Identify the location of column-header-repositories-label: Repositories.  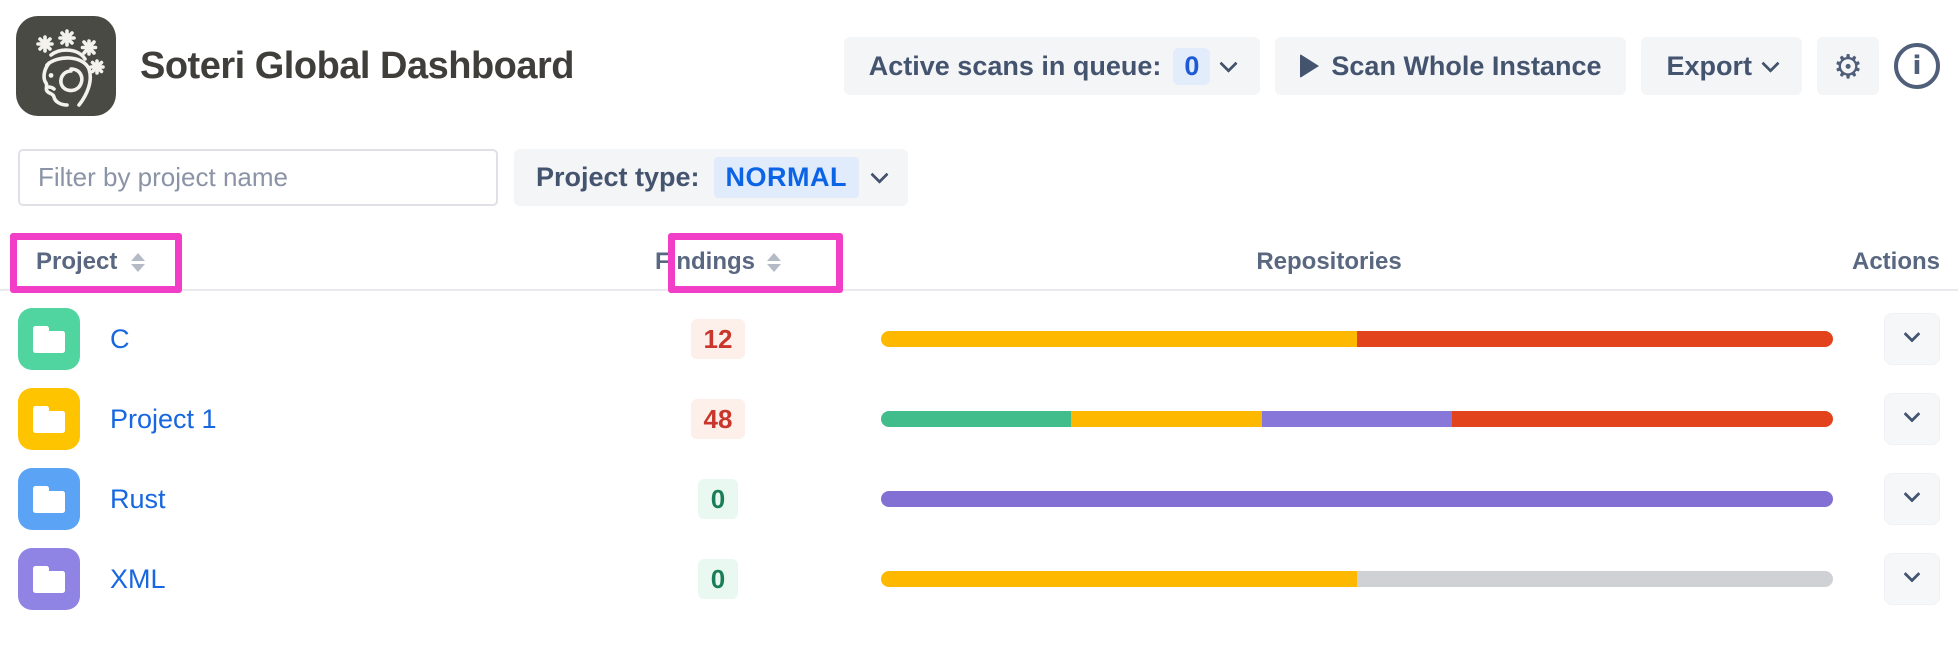
(1329, 261).